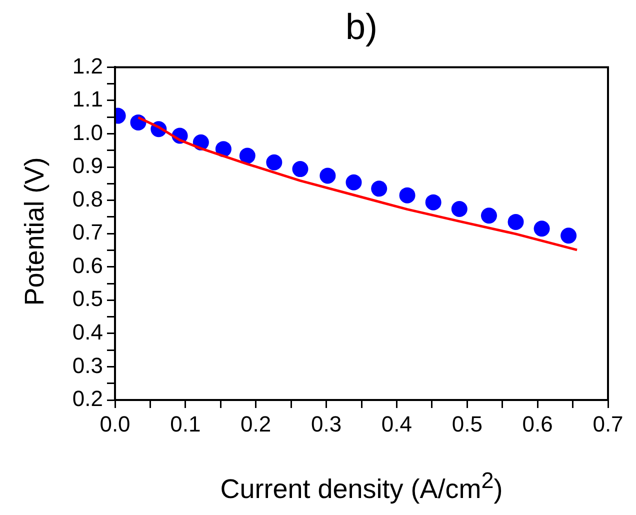  Describe the element at coordinates (361, 27) in the screenshot. I see `chart-title: b)` at that location.